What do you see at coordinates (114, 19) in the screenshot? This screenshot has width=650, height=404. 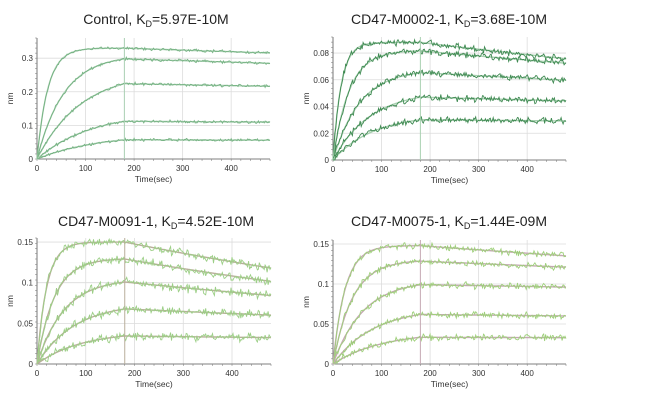 I see `chart-title-text: Control, K` at bounding box center [114, 19].